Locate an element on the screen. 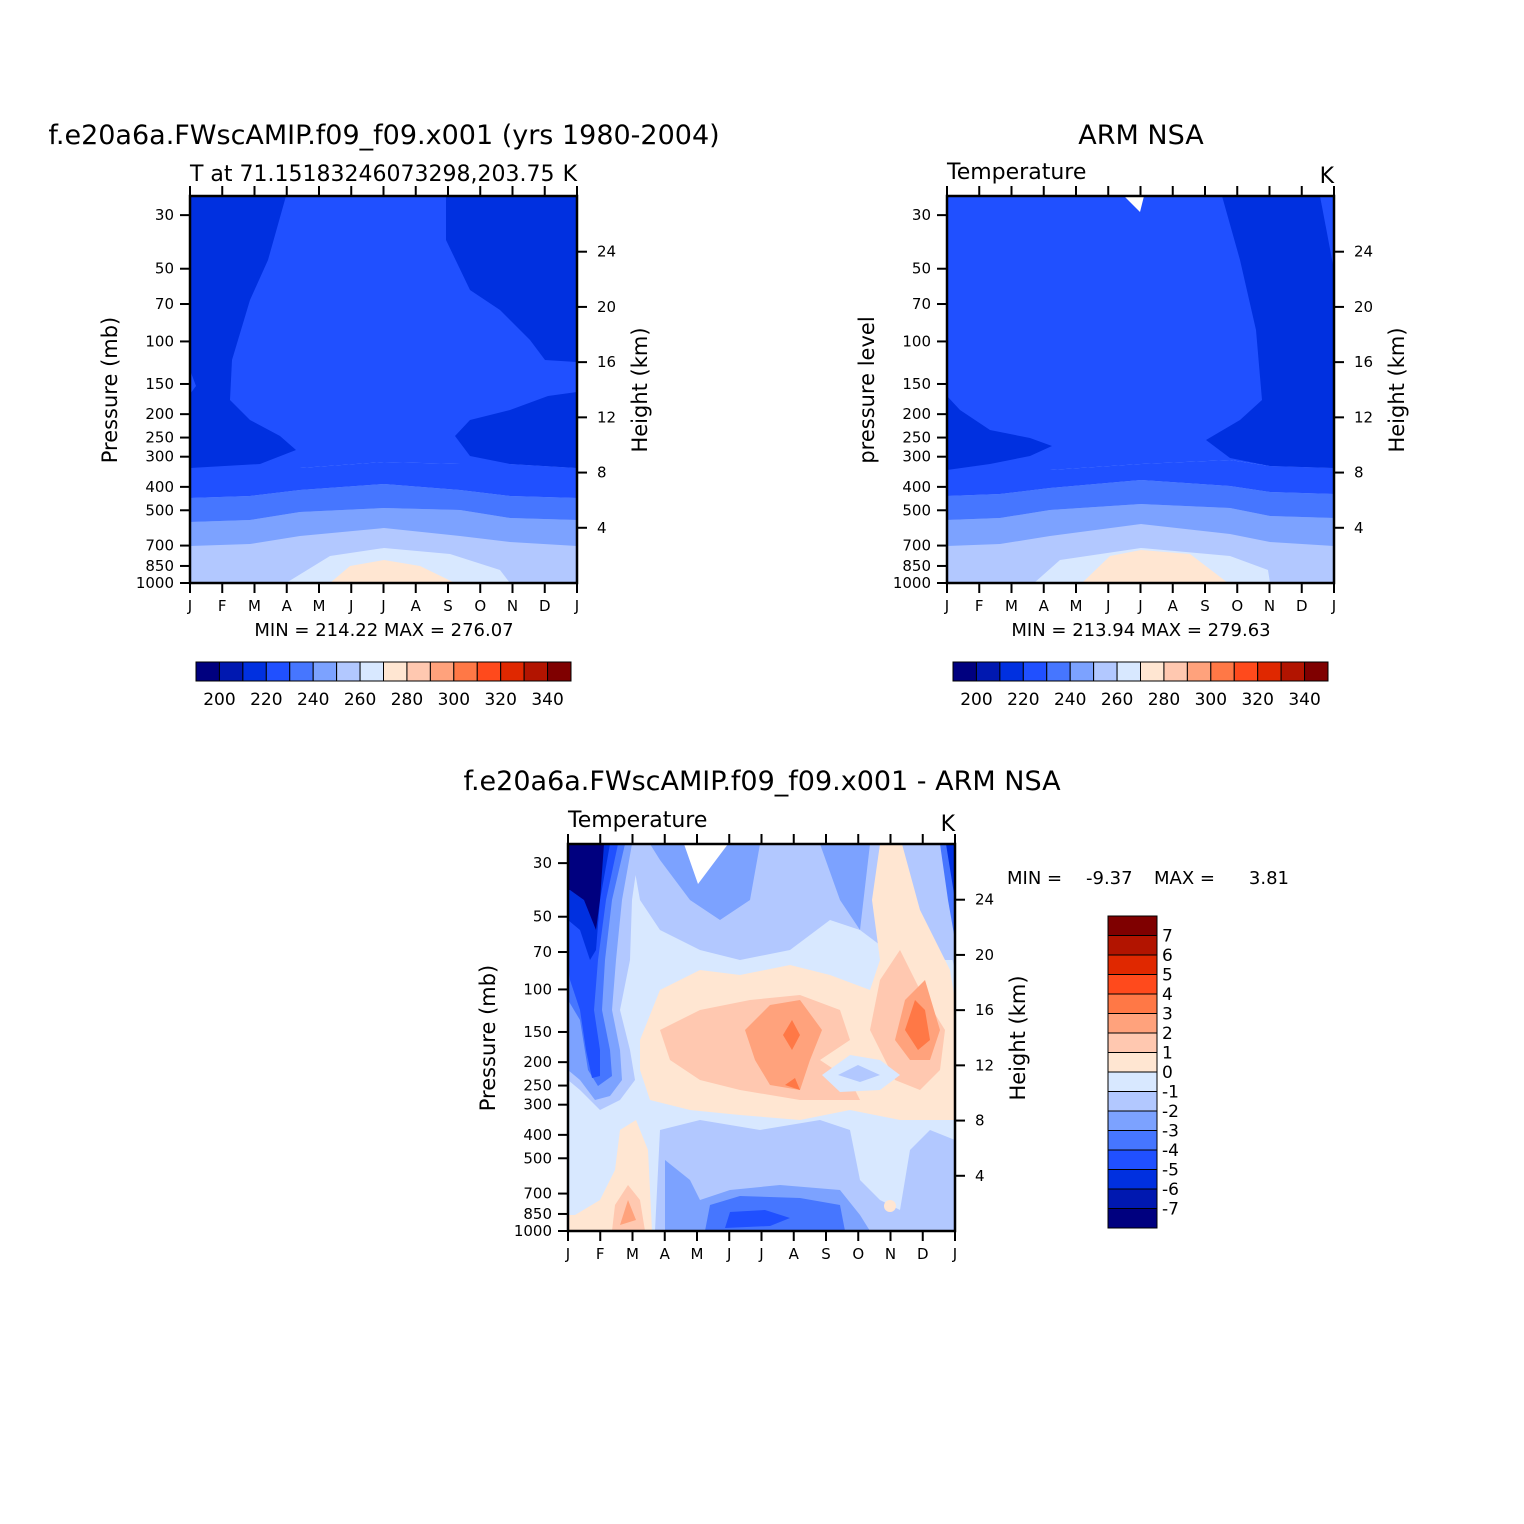  colorbar-label: 280 is located at coordinates (1164, 700).